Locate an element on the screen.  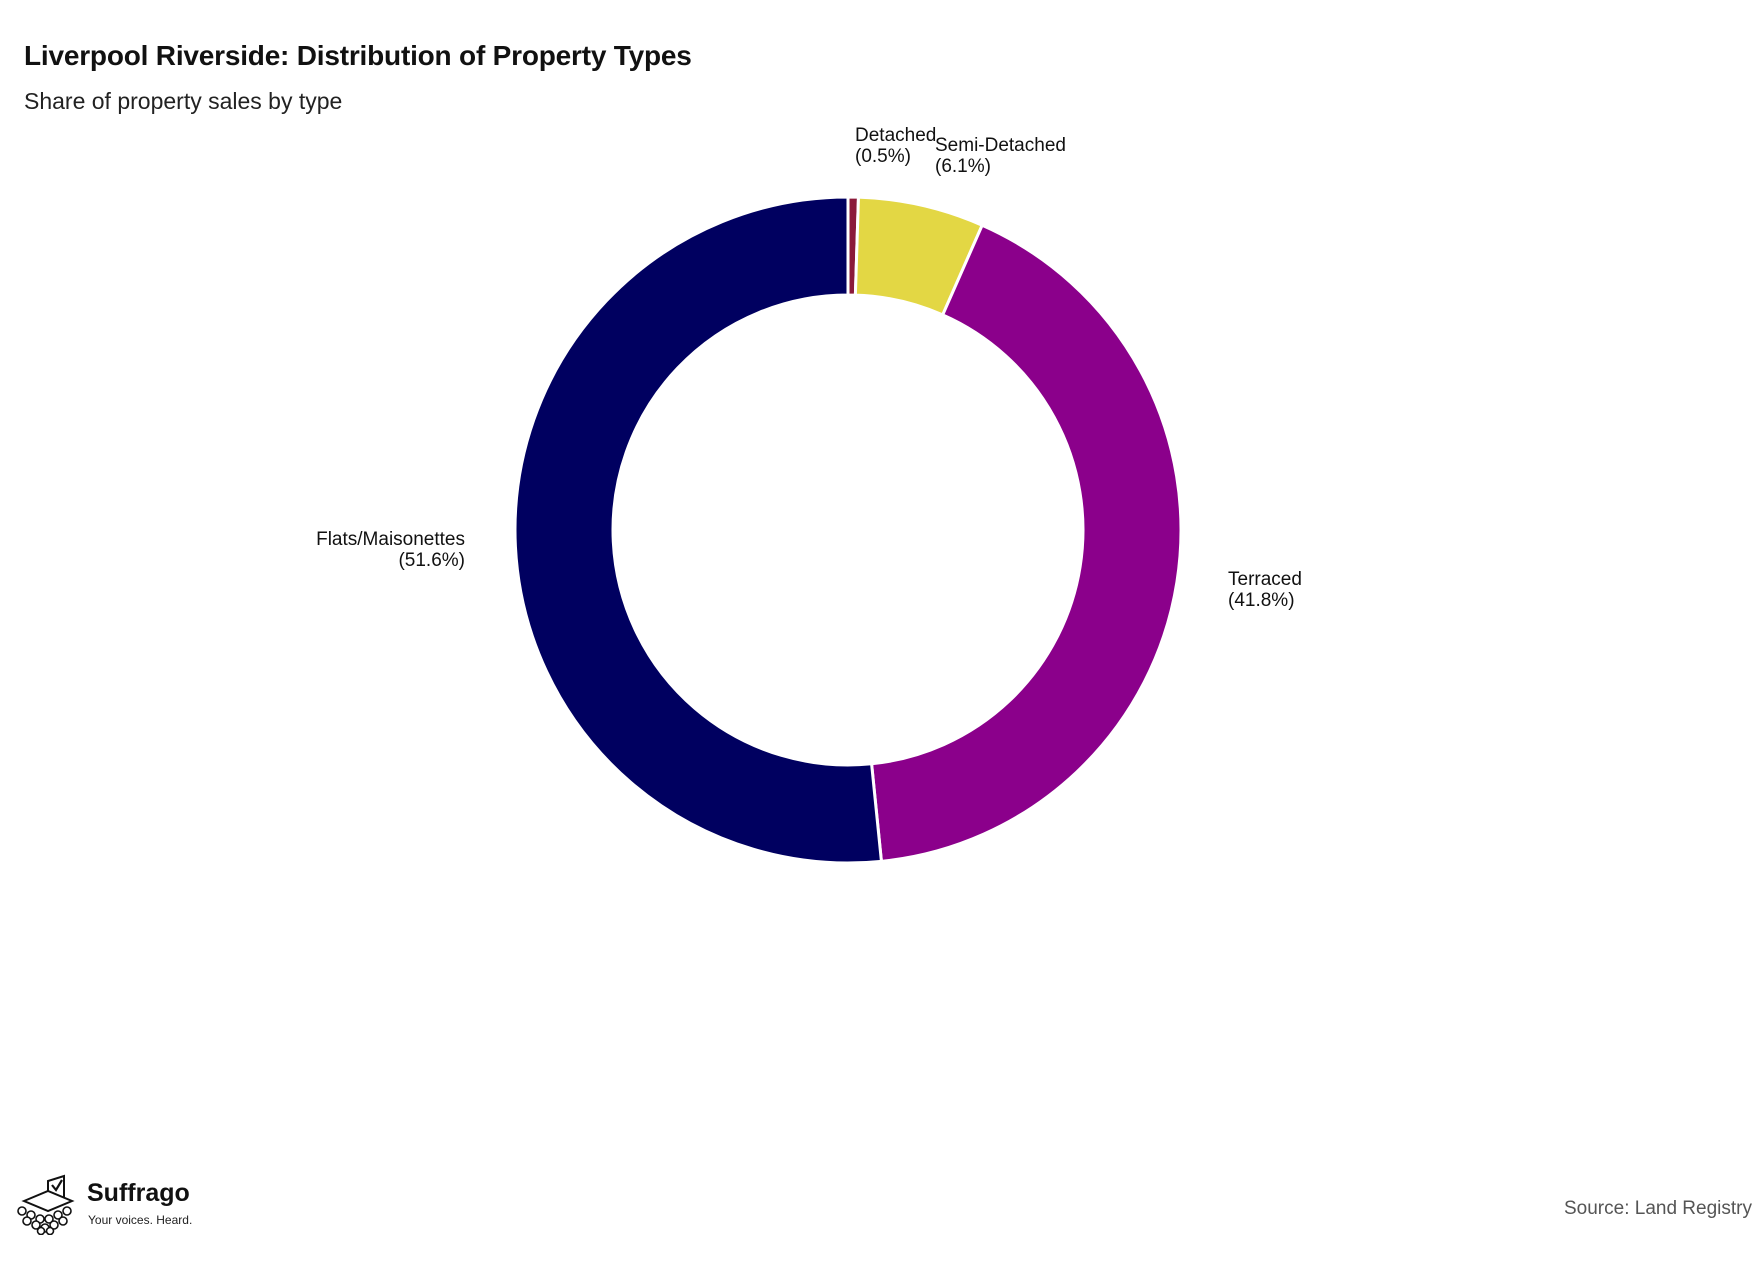
brand-block: Suffrago Your voices. Heard. is located at coordinates (114, 1204).